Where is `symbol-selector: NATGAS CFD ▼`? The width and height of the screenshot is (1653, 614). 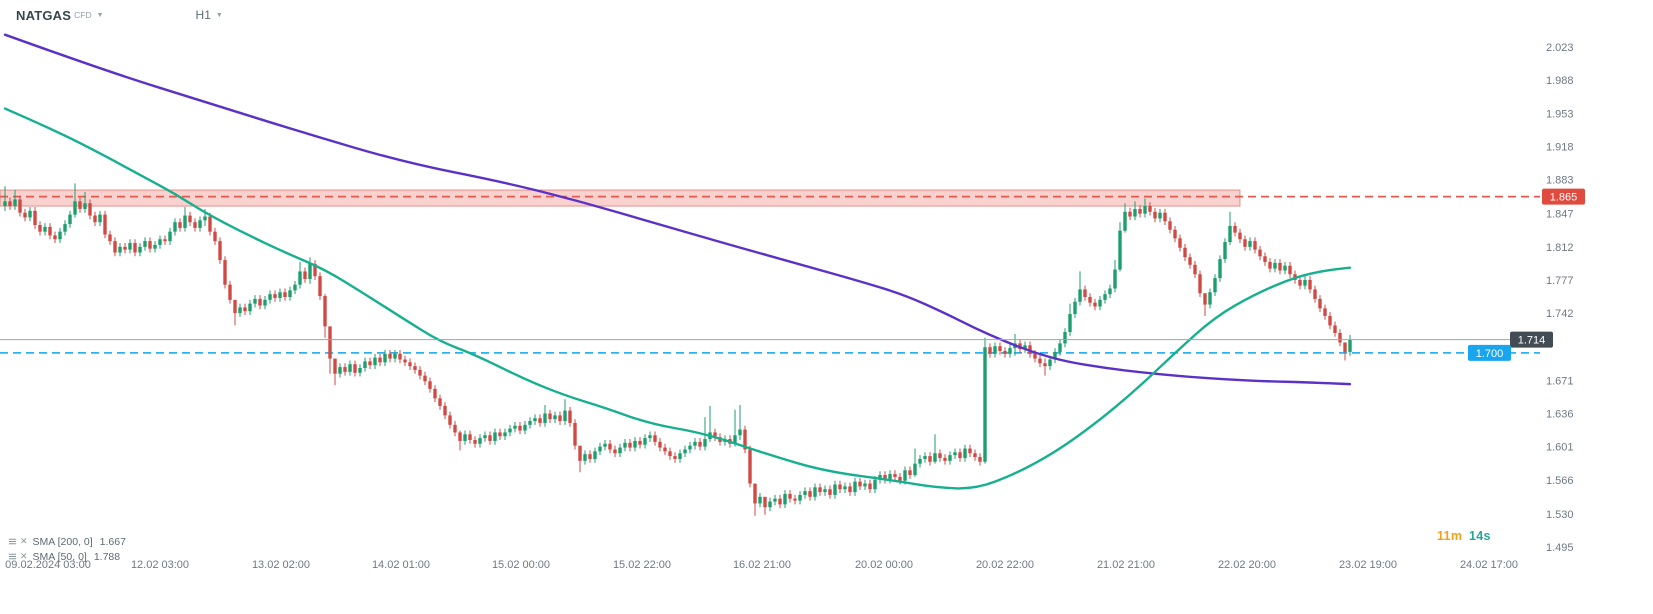 symbol-selector: NATGAS CFD ▼ is located at coordinates (60, 15).